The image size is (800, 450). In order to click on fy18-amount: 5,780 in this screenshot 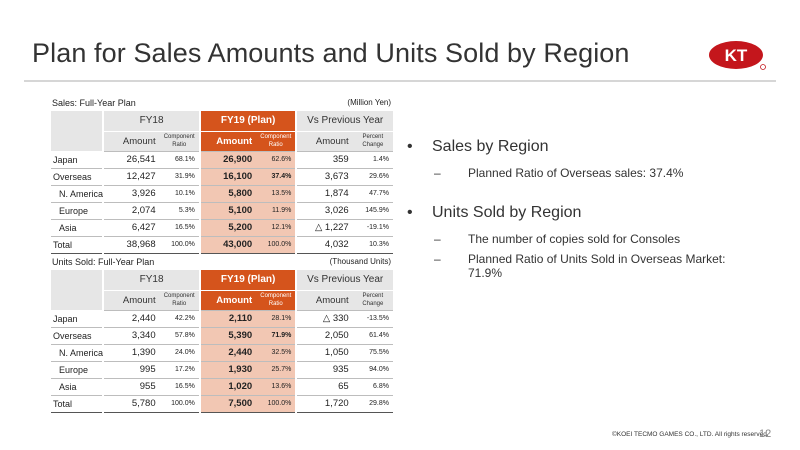, I will do `click(131, 403)`.